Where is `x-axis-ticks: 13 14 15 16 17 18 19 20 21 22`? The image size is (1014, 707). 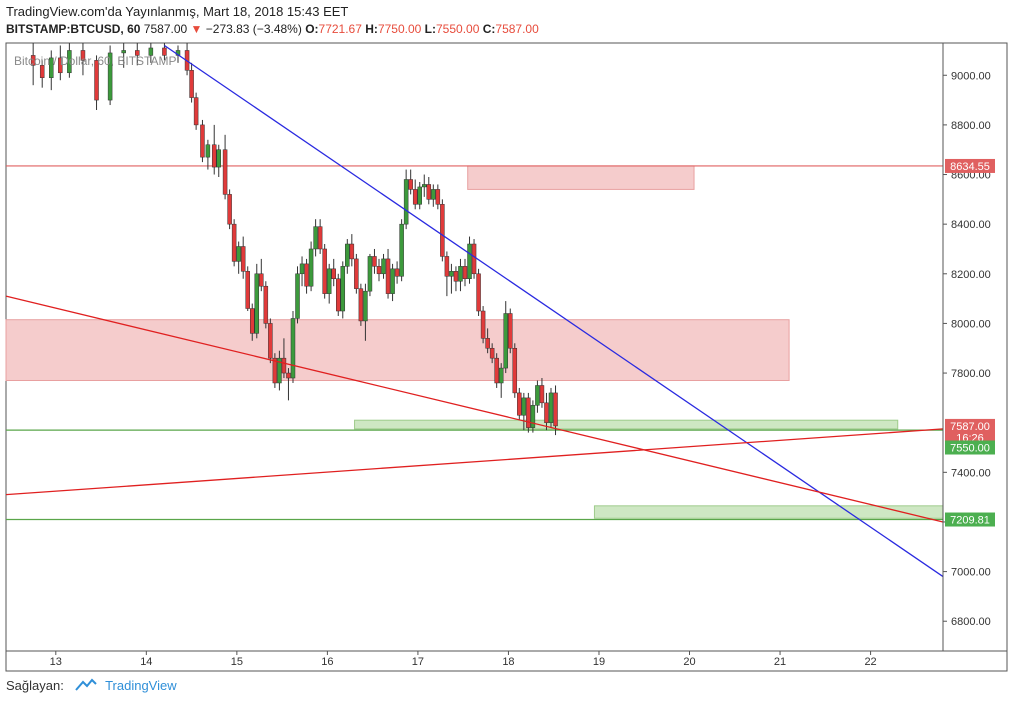 x-axis-ticks: 13 14 15 16 17 18 19 20 21 22 is located at coordinates (463, 659).